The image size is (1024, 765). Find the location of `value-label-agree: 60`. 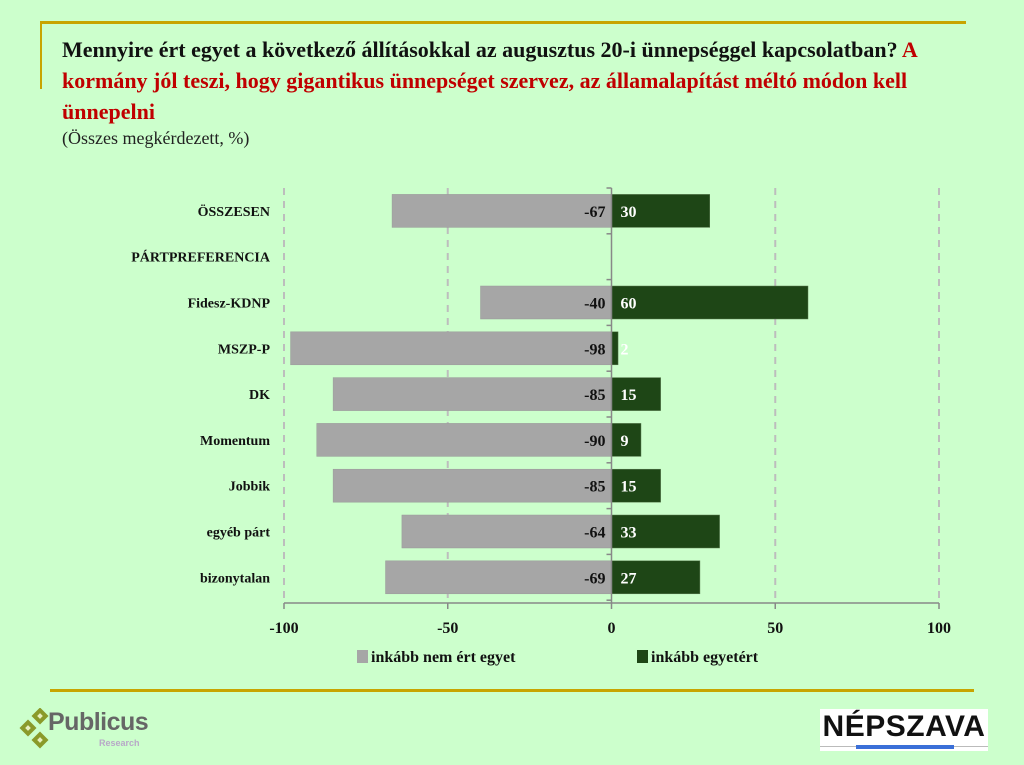

value-label-agree: 60 is located at coordinates (629, 304).